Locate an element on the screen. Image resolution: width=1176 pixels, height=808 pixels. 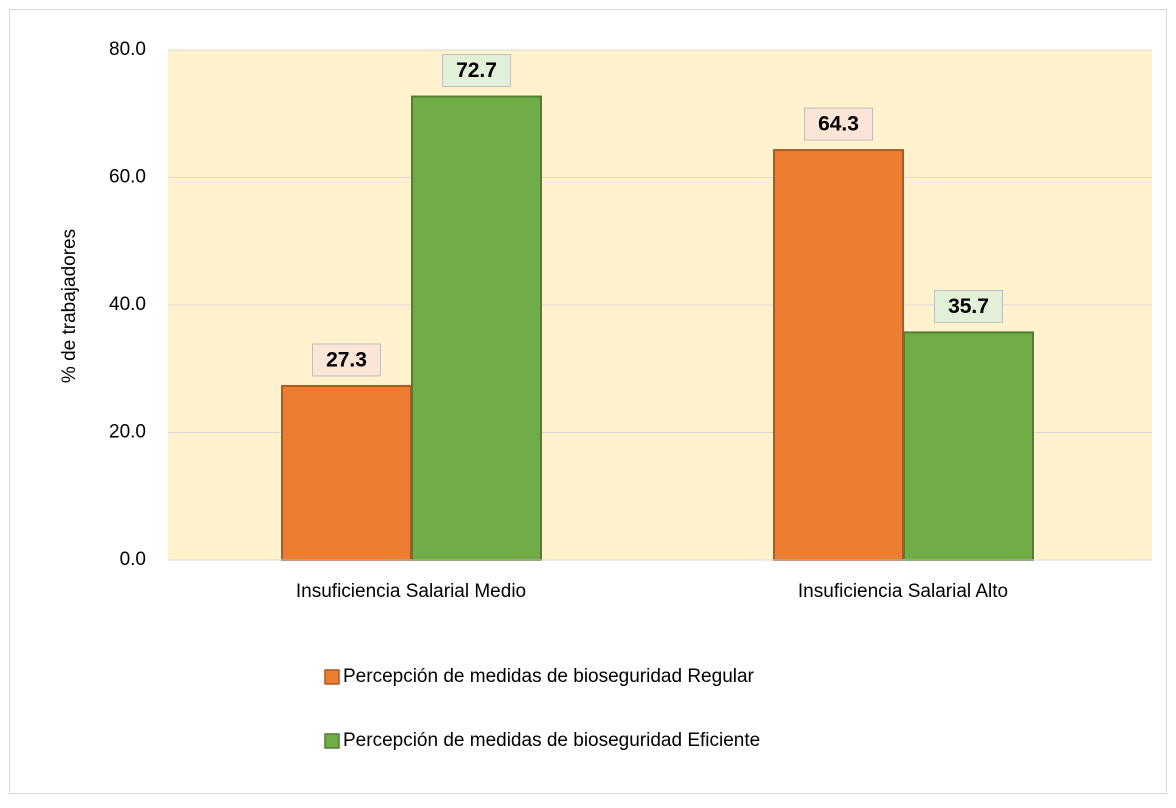
y-tick-label: 80.0 is located at coordinates (127, 49).